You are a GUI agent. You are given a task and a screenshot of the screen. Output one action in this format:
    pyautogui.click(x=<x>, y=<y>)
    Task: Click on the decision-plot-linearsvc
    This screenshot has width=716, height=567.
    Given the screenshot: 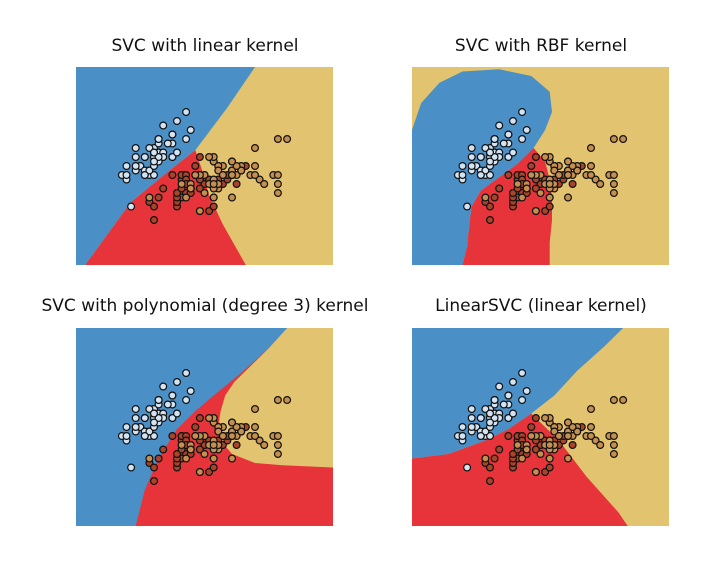 What is the action you would take?
    pyautogui.click(x=540, y=427)
    